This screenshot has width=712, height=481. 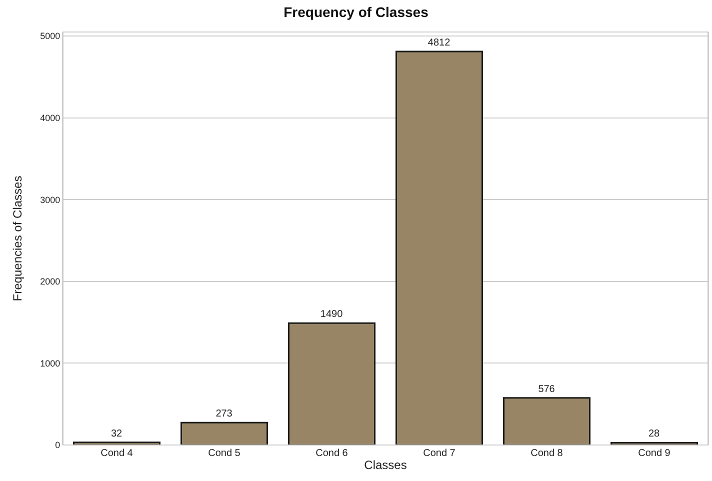 What do you see at coordinates (332, 453) in the screenshot?
I see `x-tick-label: Cond 6` at bounding box center [332, 453].